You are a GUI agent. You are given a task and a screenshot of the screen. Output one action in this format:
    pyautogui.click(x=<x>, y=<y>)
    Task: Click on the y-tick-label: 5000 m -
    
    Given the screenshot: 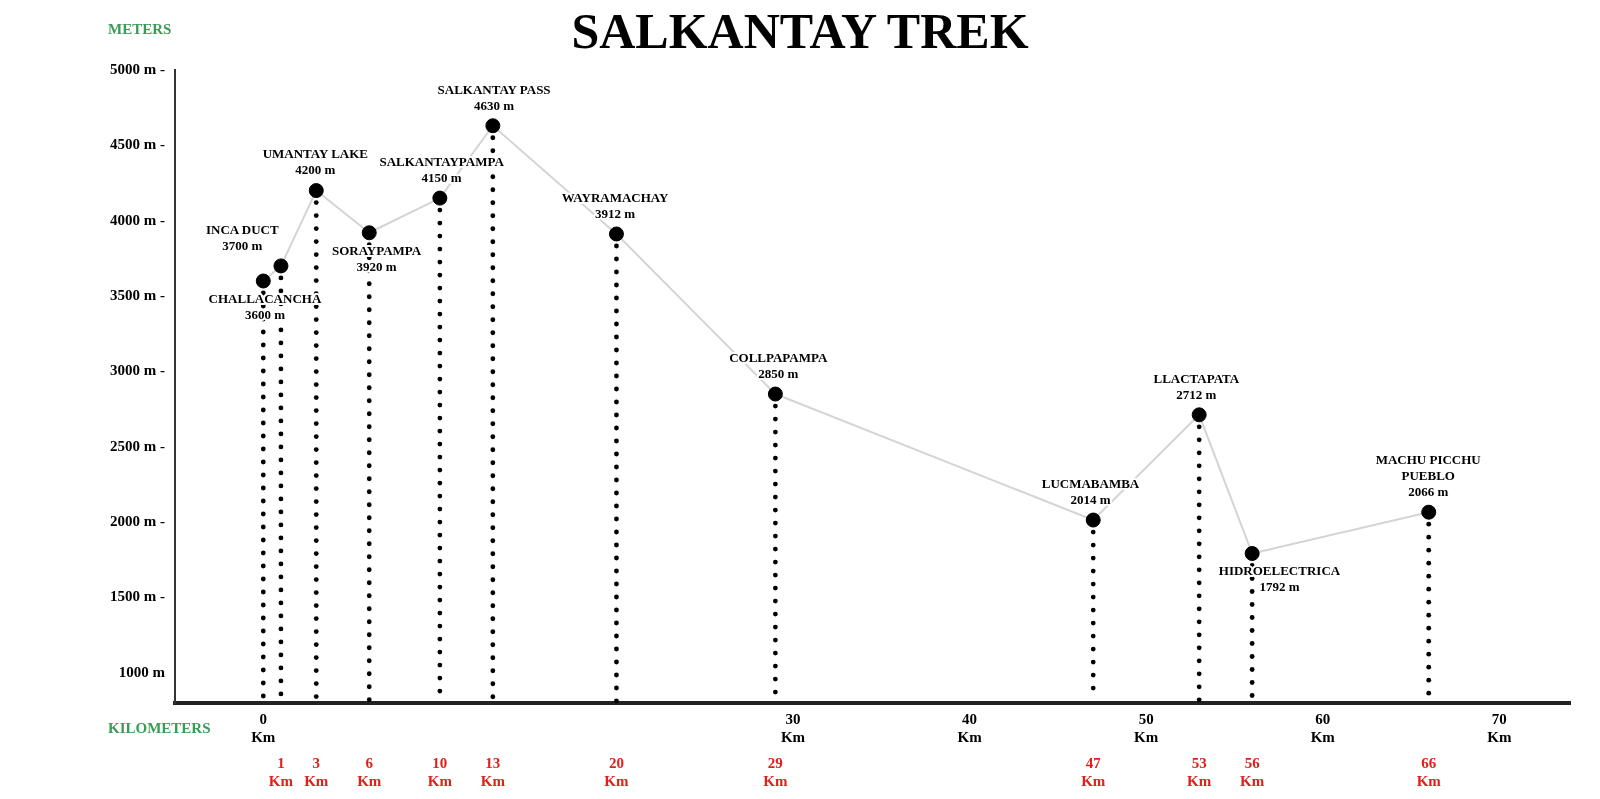 What is the action you would take?
    pyautogui.click(x=137, y=68)
    